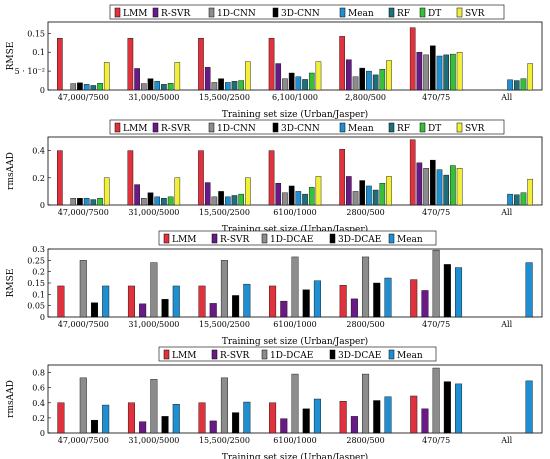  Describe the element at coordinates (410, 356) in the screenshot. I see `legend-label-mean: Mean` at that location.